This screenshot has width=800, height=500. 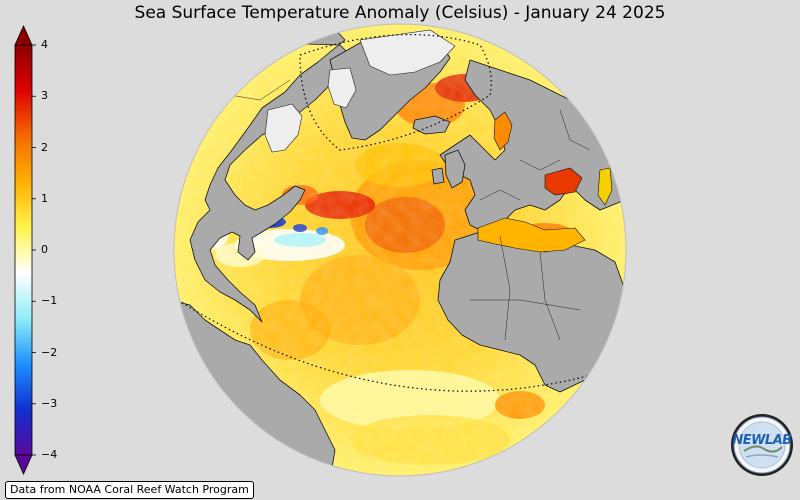 I want to click on colorbar-ticks, so click(x=34, y=250).